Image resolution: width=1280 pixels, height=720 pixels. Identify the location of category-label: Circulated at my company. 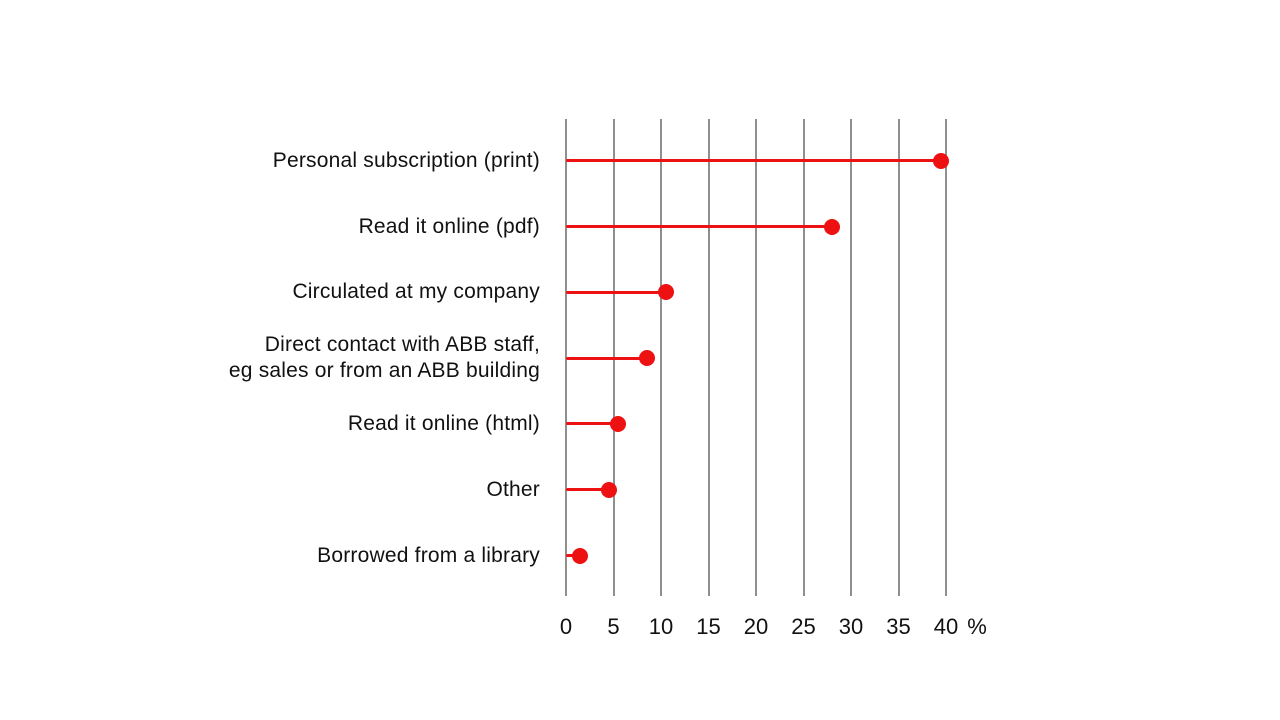
(416, 292).